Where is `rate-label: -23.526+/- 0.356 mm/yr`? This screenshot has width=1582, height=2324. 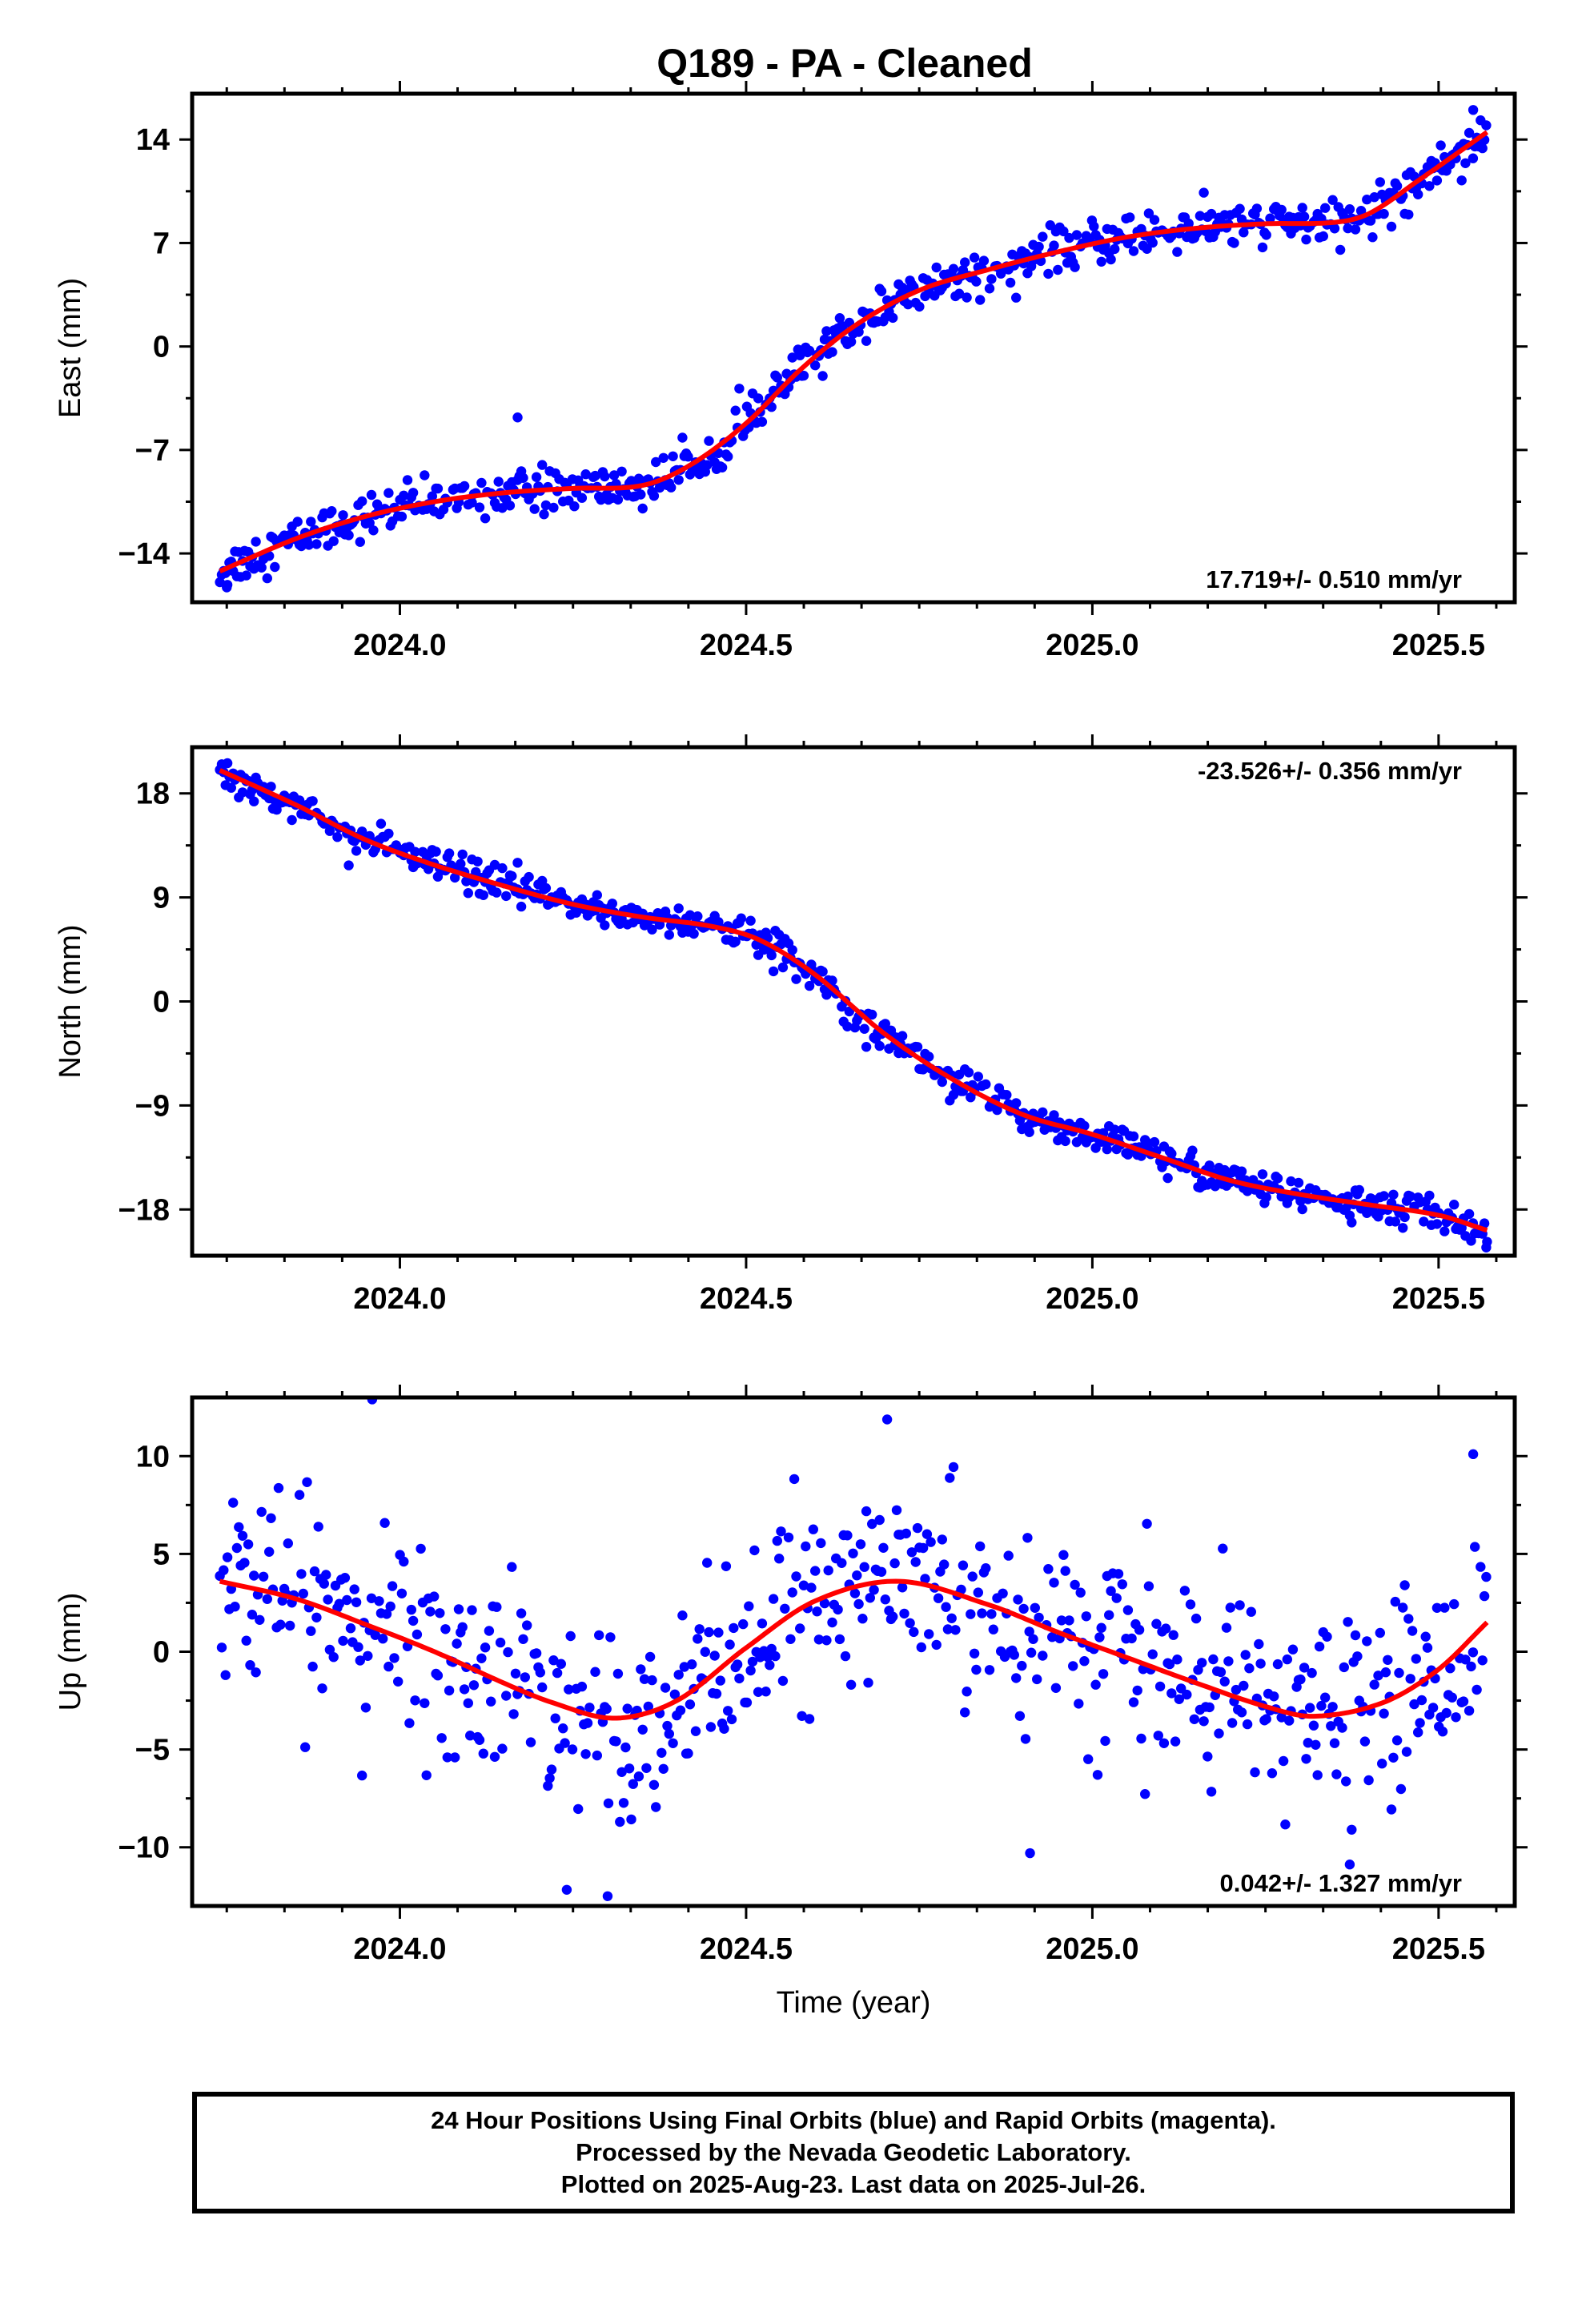 rate-label: -23.526+/- 0.356 mm/yr is located at coordinates (1330, 771).